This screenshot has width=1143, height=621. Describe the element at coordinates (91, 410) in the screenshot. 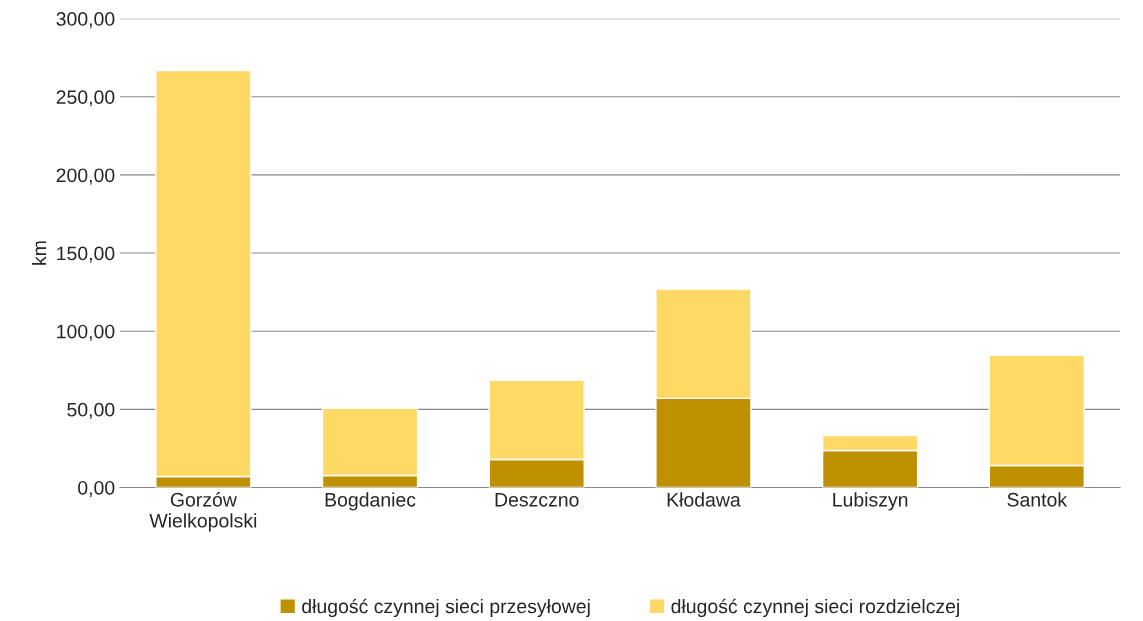

I see `y-tick-label: 50,00` at that location.